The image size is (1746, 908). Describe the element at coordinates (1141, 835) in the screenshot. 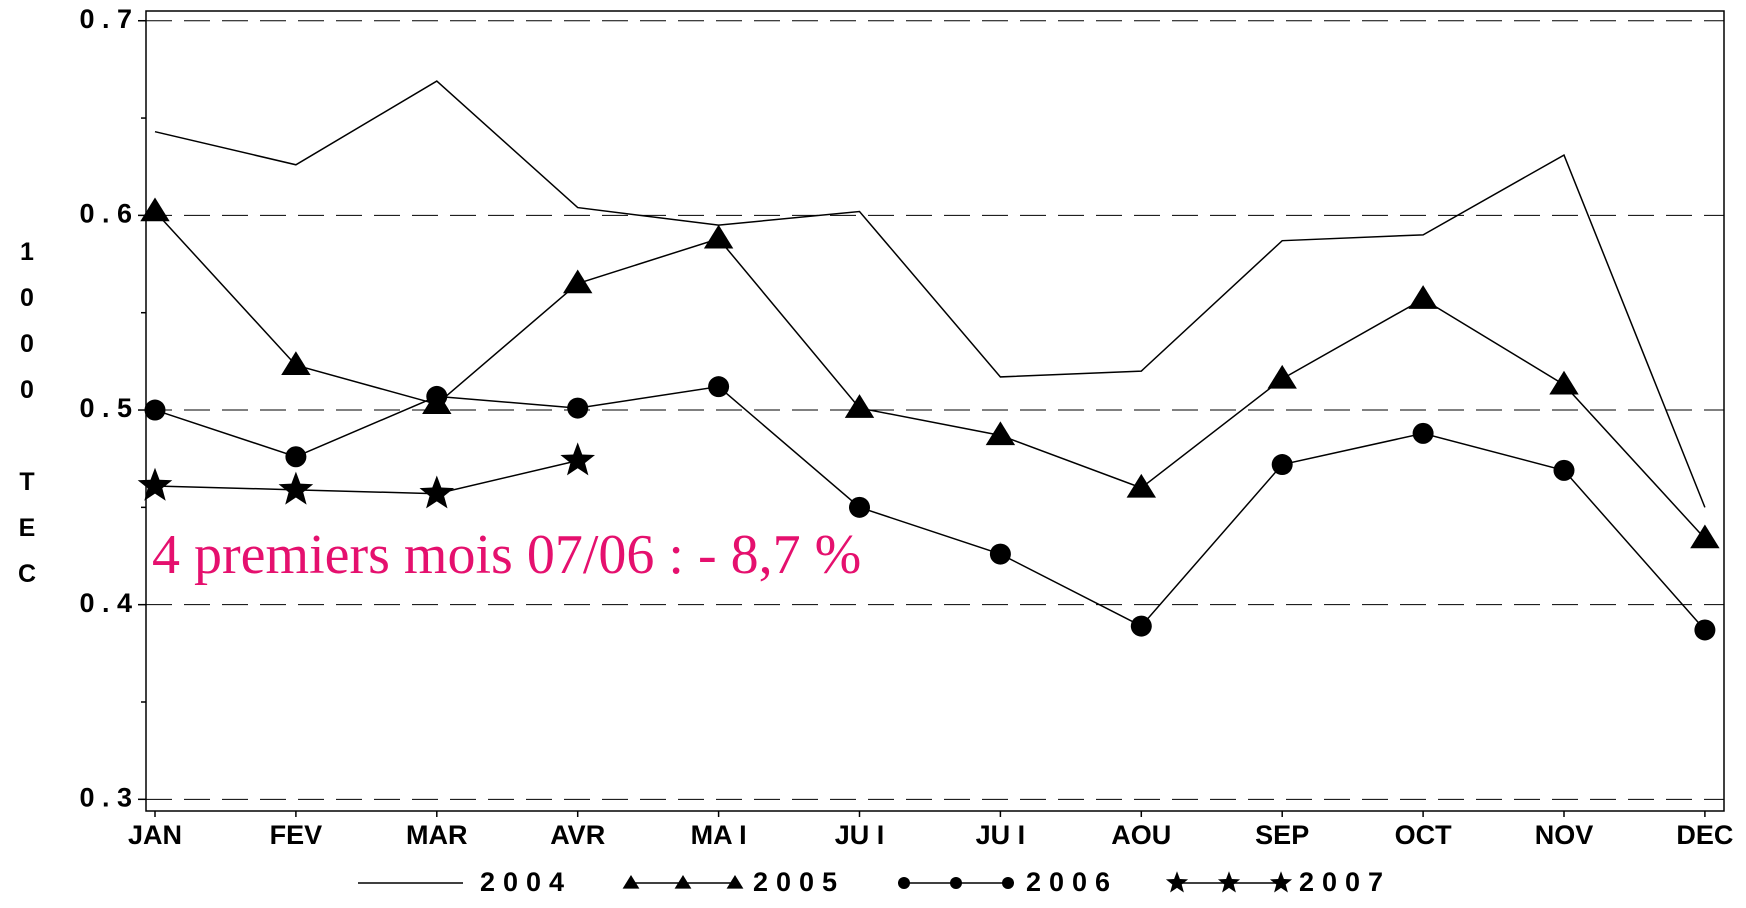

I see `x-tick-label: AOU` at that location.